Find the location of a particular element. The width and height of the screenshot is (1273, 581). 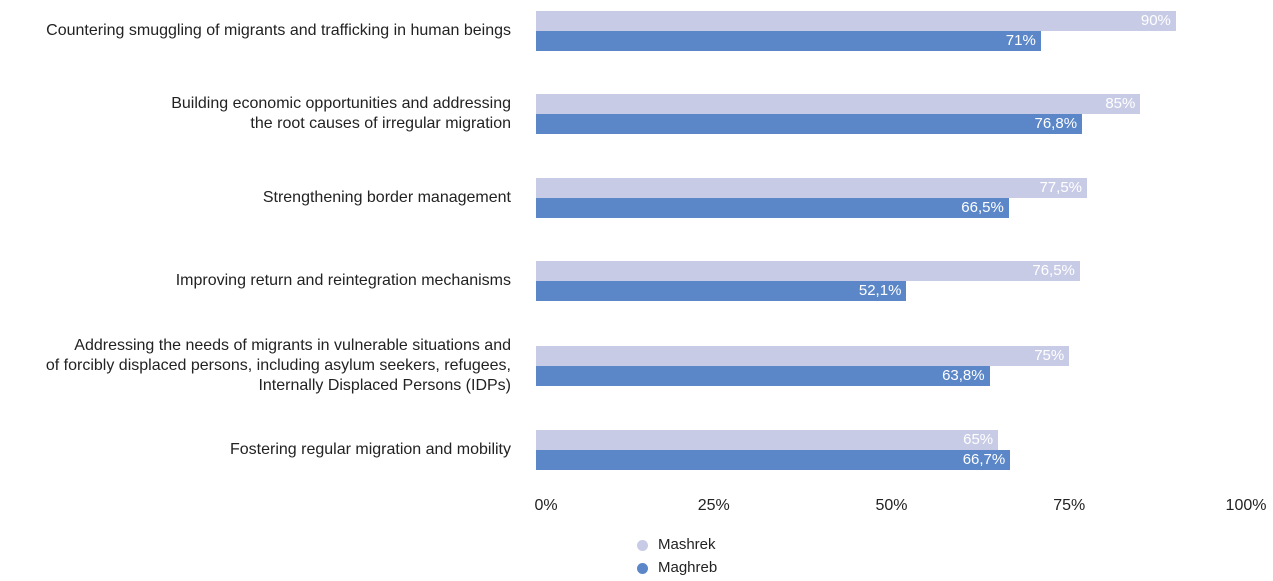

x-tick-label: 50% is located at coordinates (891, 505).